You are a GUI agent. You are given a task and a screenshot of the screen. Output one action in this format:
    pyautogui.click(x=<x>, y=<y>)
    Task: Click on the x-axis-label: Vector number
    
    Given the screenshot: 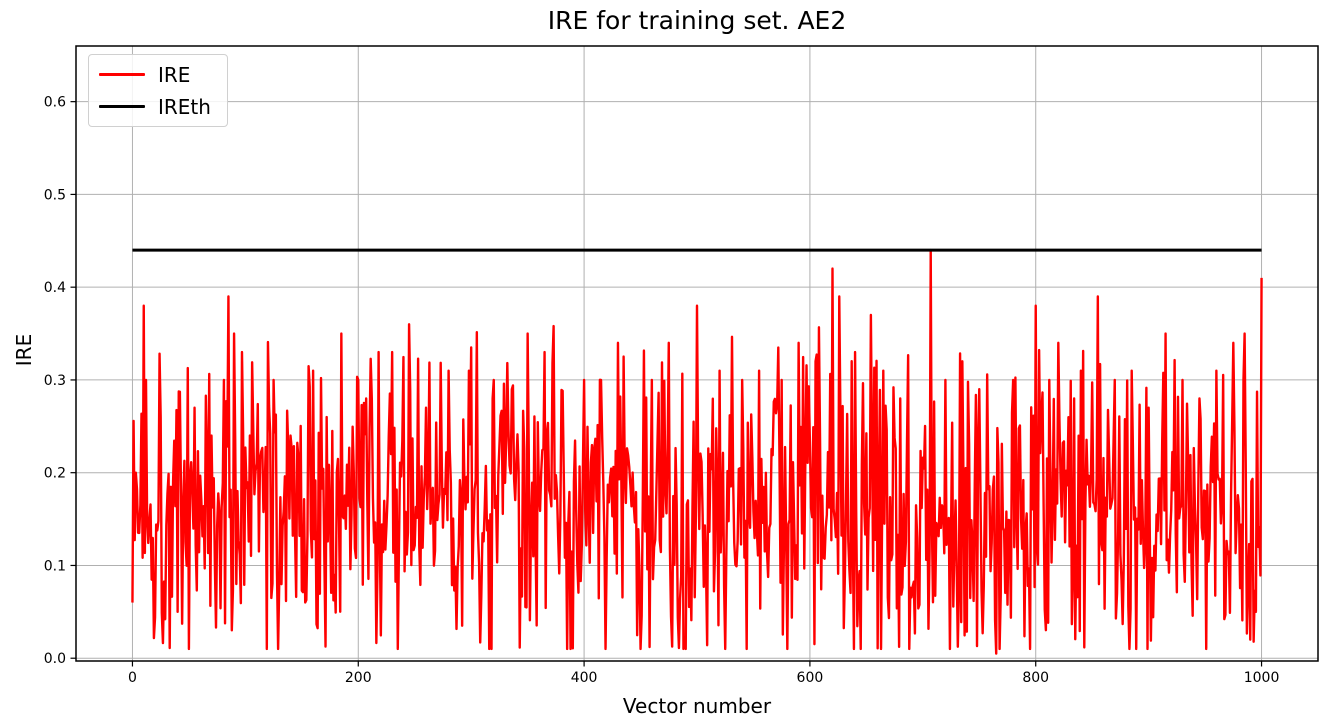 What is the action you would take?
    pyautogui.click(x=697, y=706)
    